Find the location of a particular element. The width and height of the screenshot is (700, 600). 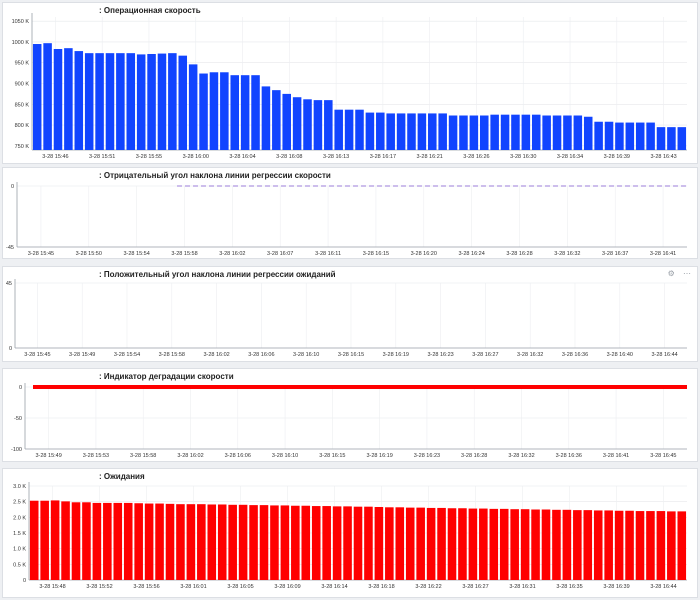

x-tick-label: 3-28 16:02 is located at coordinates (216, 355).